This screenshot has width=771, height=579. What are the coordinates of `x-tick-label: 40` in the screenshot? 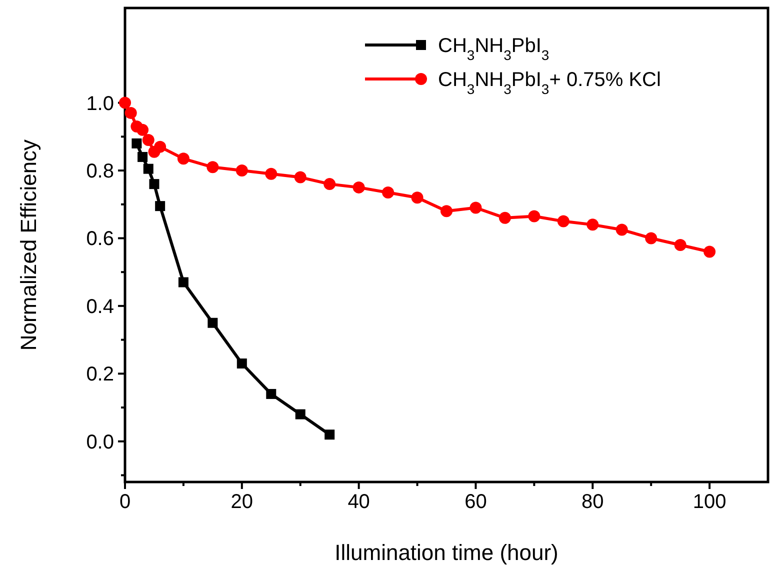 It's located at (359, 502).